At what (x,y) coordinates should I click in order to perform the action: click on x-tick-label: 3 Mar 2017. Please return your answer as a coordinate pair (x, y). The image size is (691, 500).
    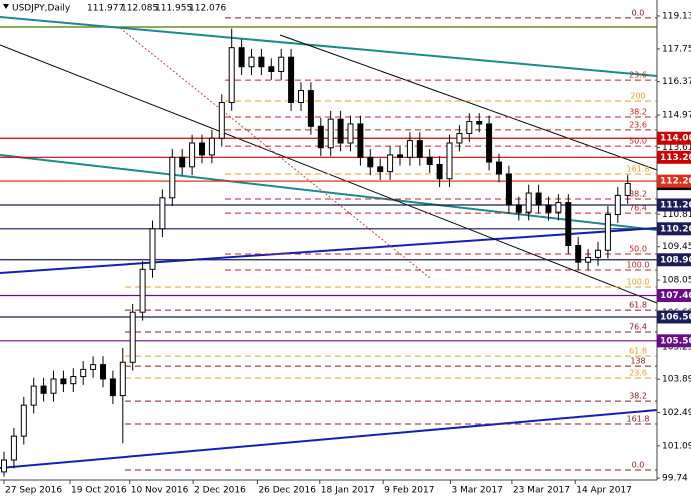
    Looking at the image, I should click on (476, 491).